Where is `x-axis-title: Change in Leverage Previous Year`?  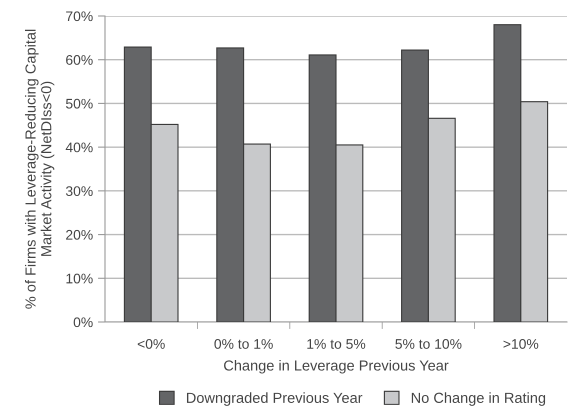 x-axis-title: Change in Leverage Previous Year is located at coordinates (336, 367).